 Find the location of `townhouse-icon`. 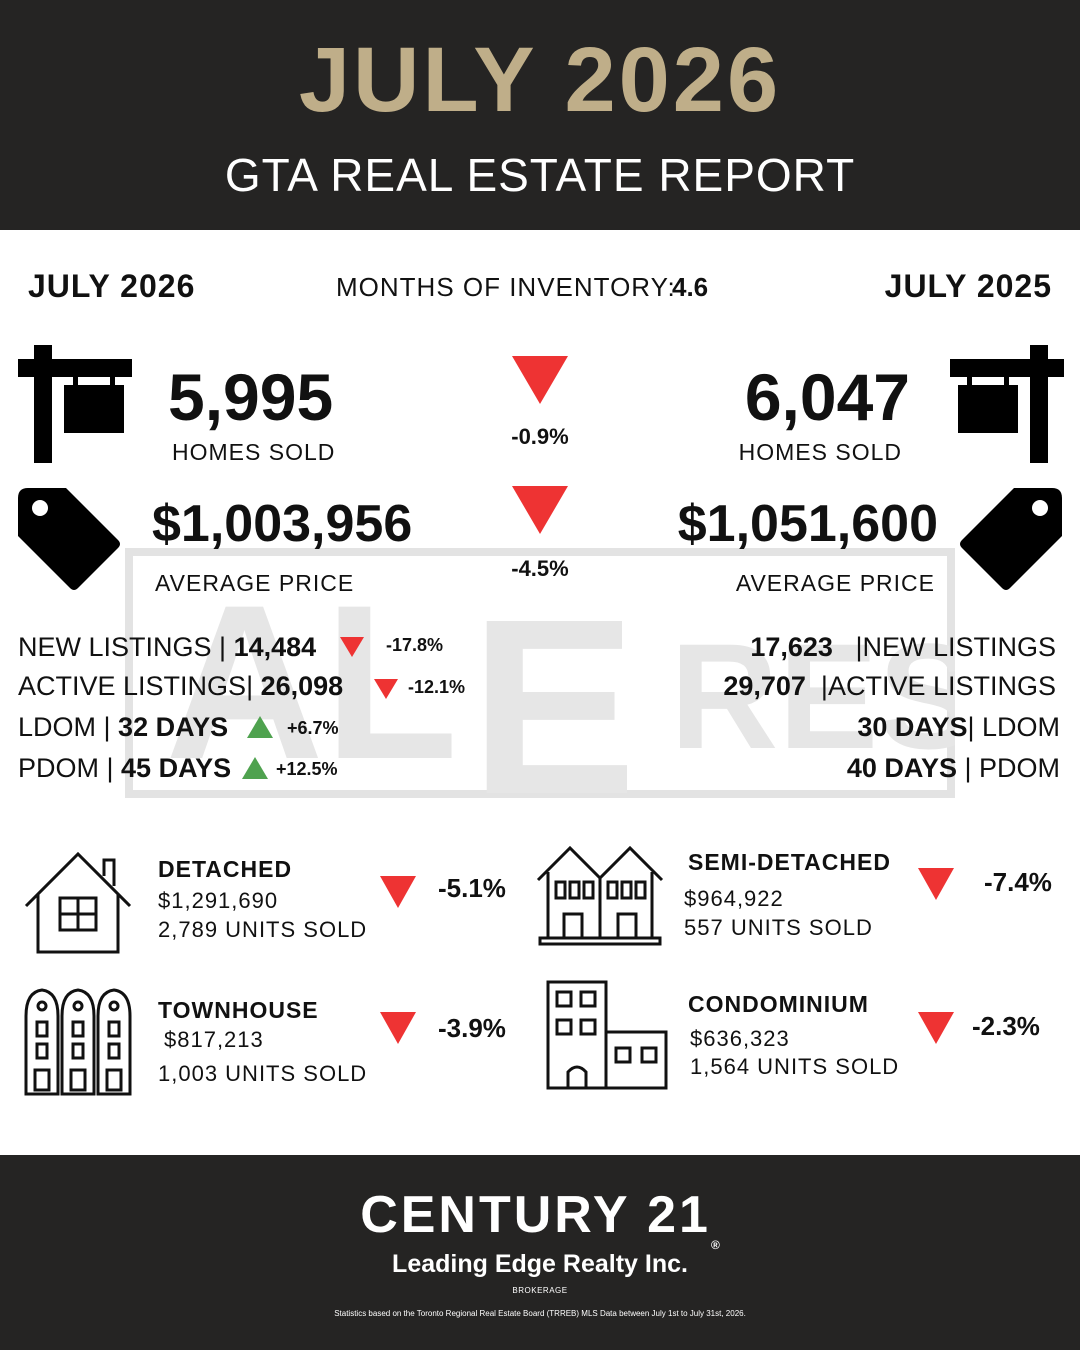

townhouse-icon is located at coordinates (78, 1042).